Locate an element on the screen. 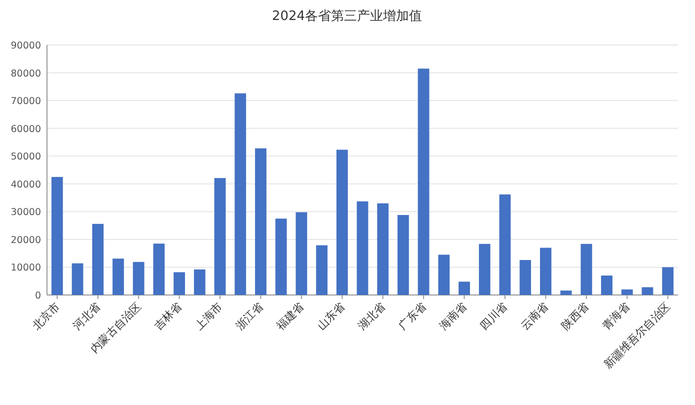 The width and height of the screenshot is (695, 405). x-tick-label: 河北省 is located at coordinates (87, 316).